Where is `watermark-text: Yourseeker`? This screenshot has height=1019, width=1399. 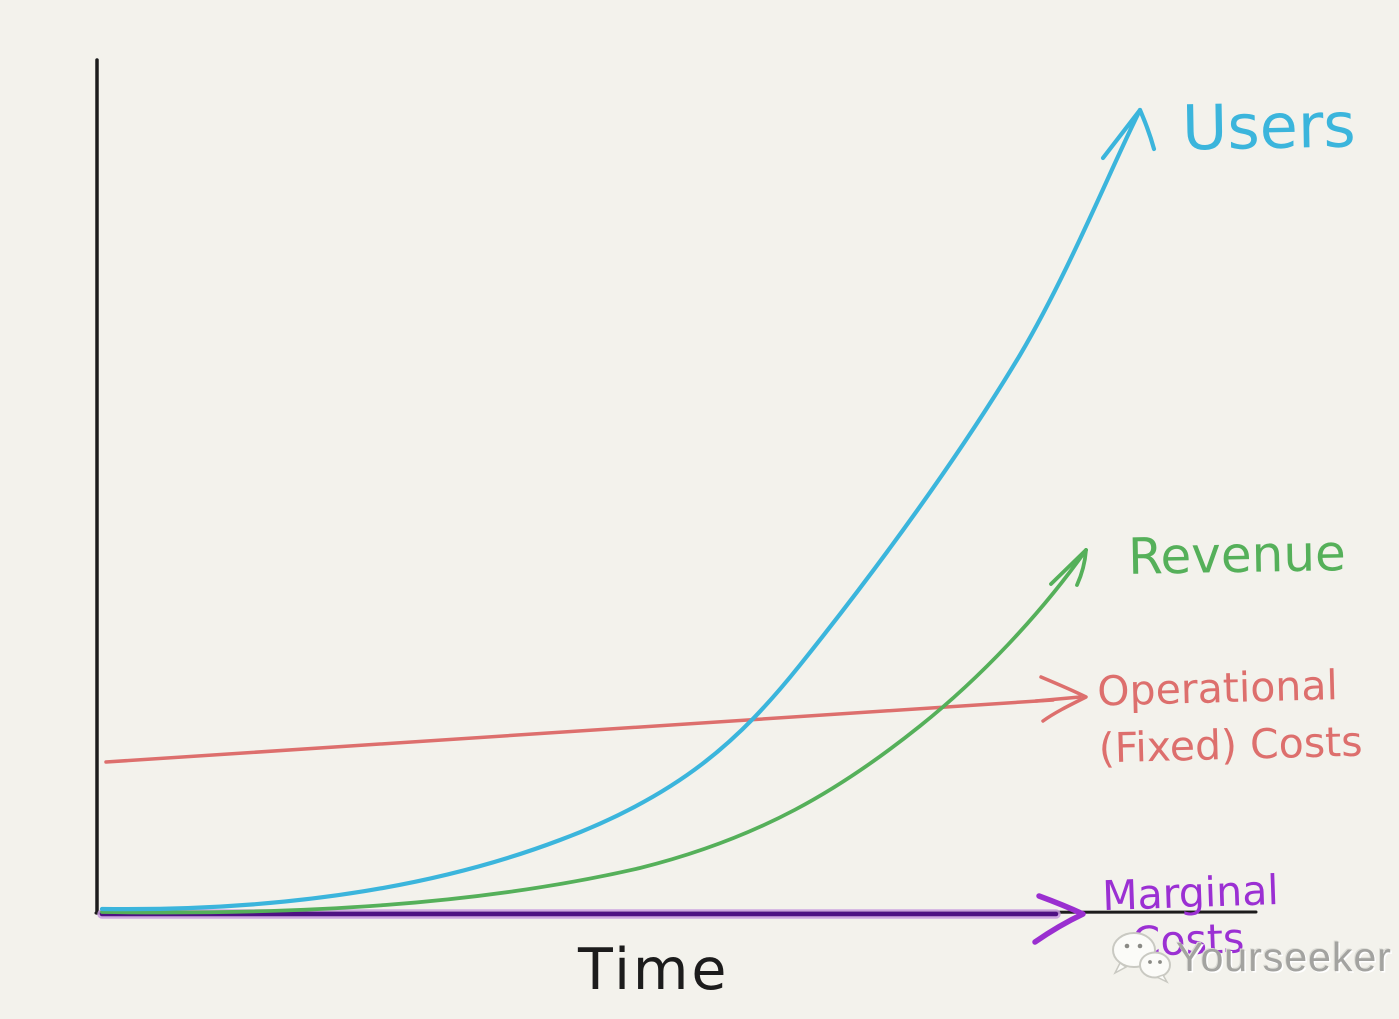 watermark-text: Yourseeker is located at coordinates (1284, 956).